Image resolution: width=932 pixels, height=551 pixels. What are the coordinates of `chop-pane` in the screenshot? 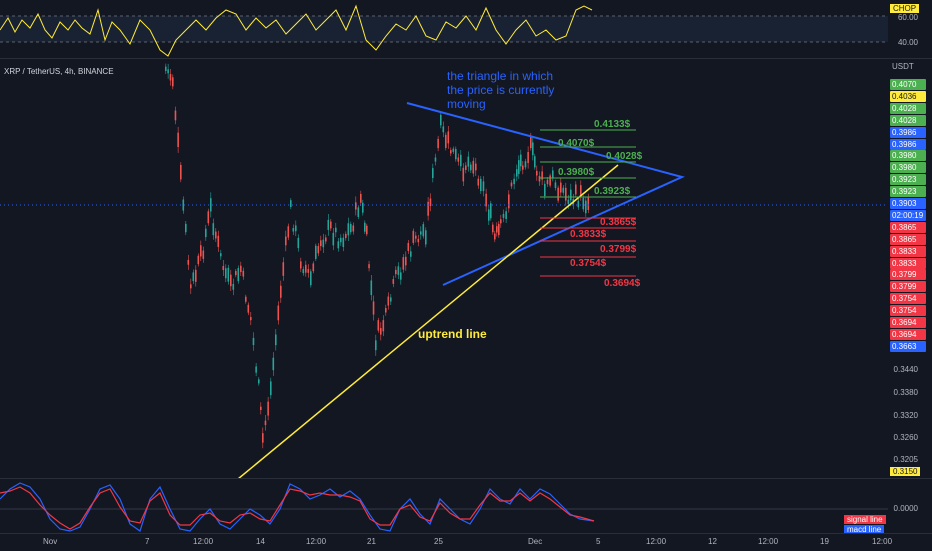 It's located at (444, 29).